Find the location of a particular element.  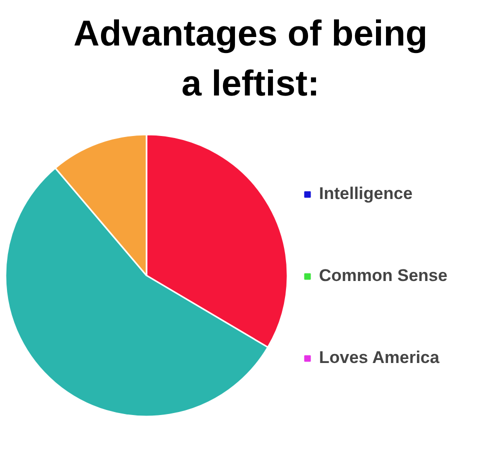

chart-title: Advantages of being a leftist: is located at coordinates (250, 58).